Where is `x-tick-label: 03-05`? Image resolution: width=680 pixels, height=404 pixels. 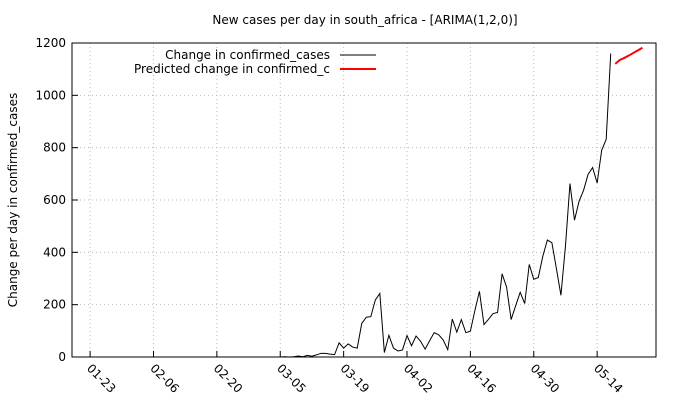 x-tick-label: 03-05 is located at coordinates (291, 378).